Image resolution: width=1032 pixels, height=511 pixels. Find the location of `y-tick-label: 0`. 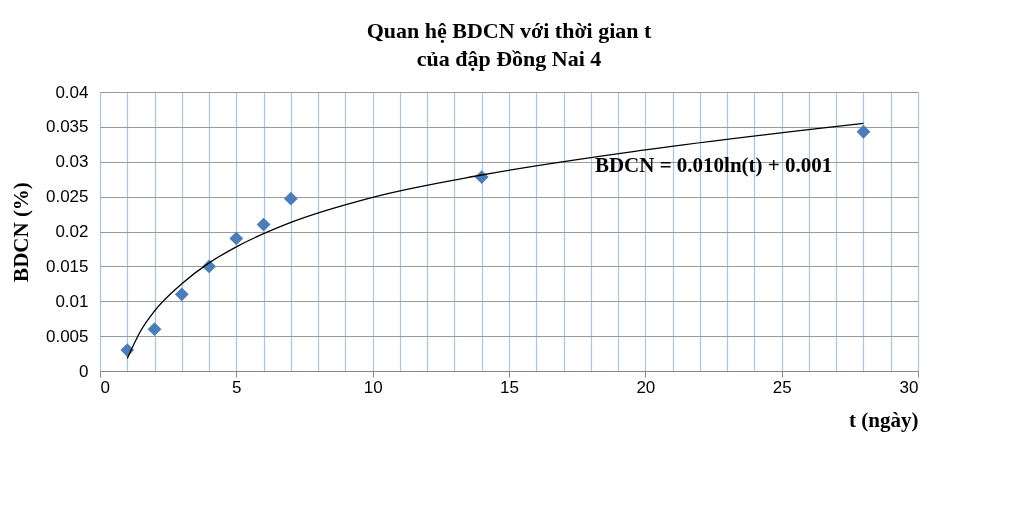

y-tick-label: 0 is located at coordinates (84, 371).